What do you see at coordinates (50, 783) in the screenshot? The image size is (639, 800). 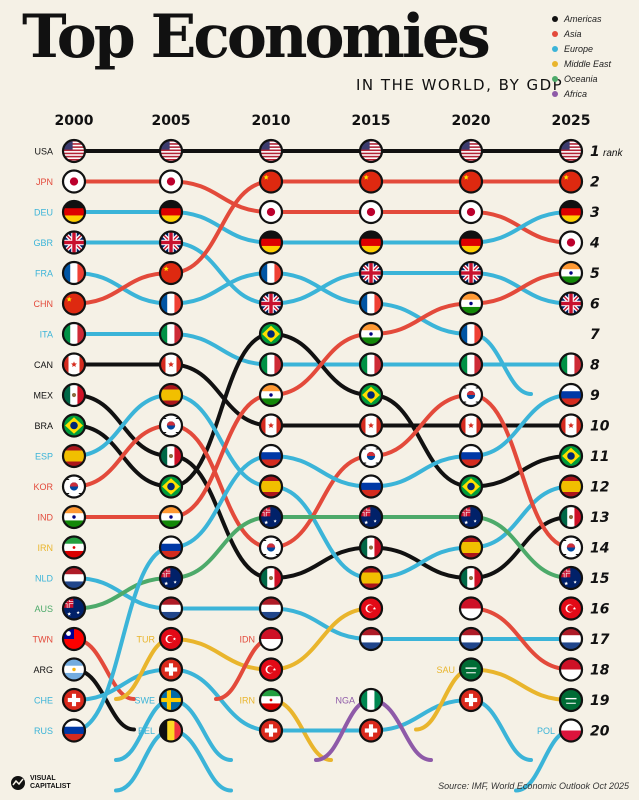 I see `brand: VISUAL CAPITALIST` at bounding box center [50, 783].